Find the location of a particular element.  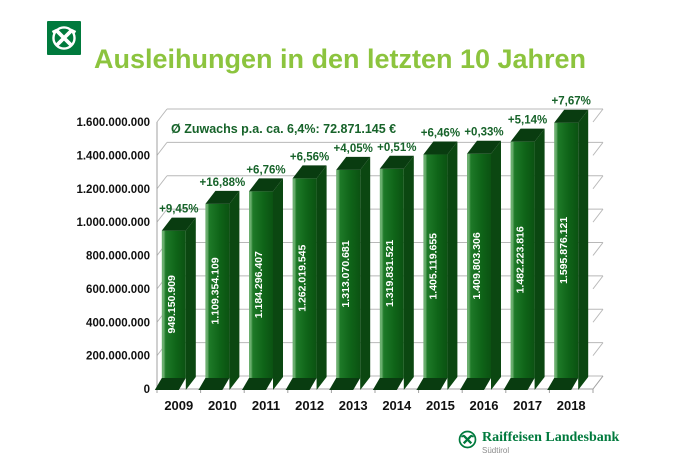

year-label: 2013 is located at coordinates (353, 405).